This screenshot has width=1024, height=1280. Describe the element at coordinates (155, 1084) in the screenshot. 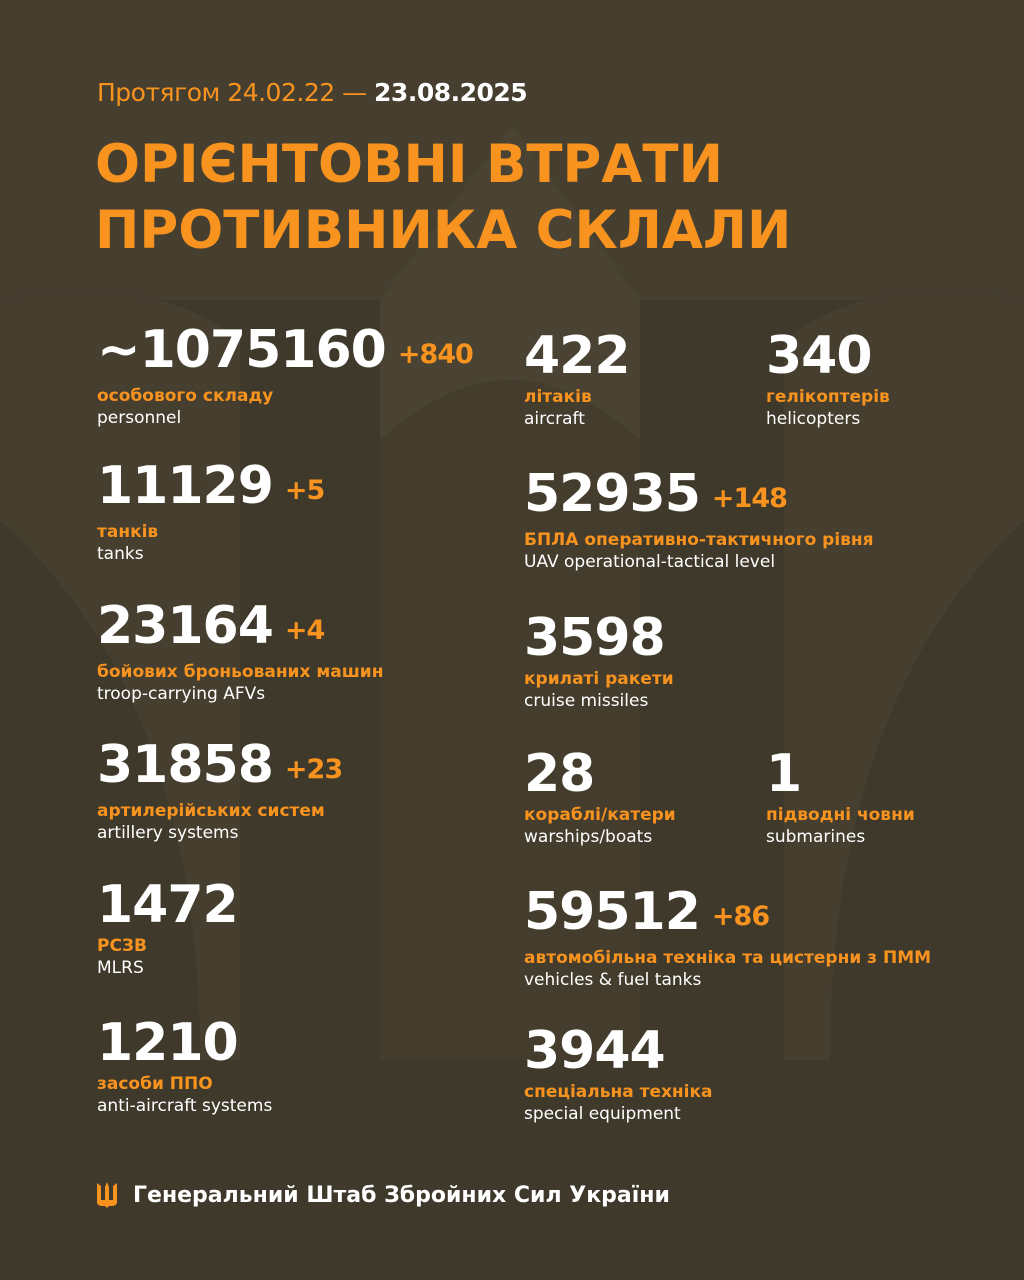

I see `stat-label-uk: засоби ППО` at that location.